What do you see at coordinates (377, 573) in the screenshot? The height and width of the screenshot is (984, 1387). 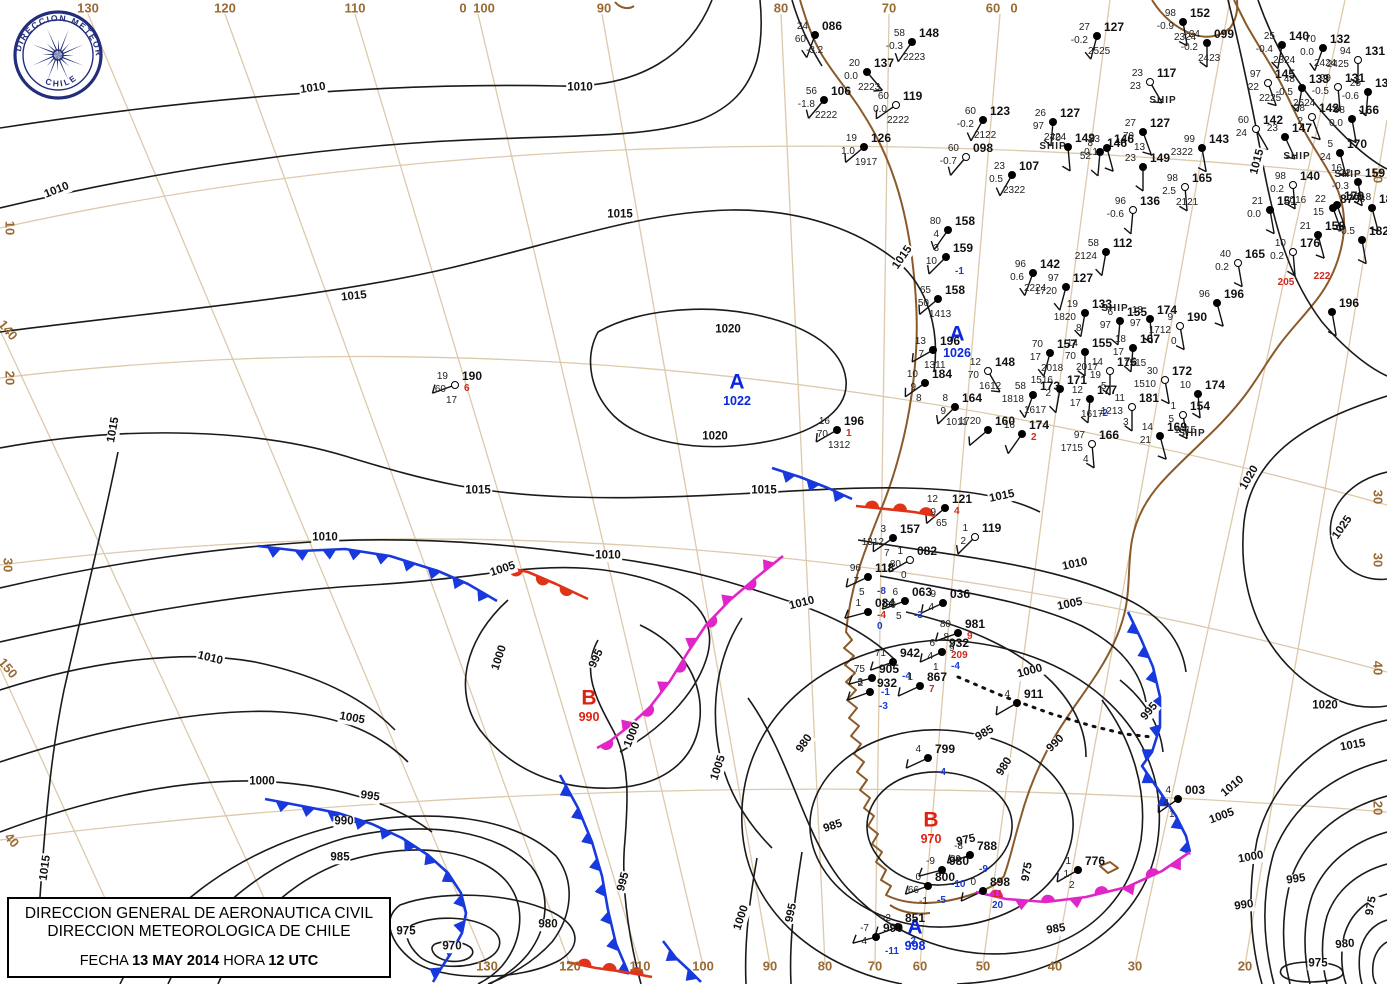 I see `cold-front-line` at bounding box center [377, 573].